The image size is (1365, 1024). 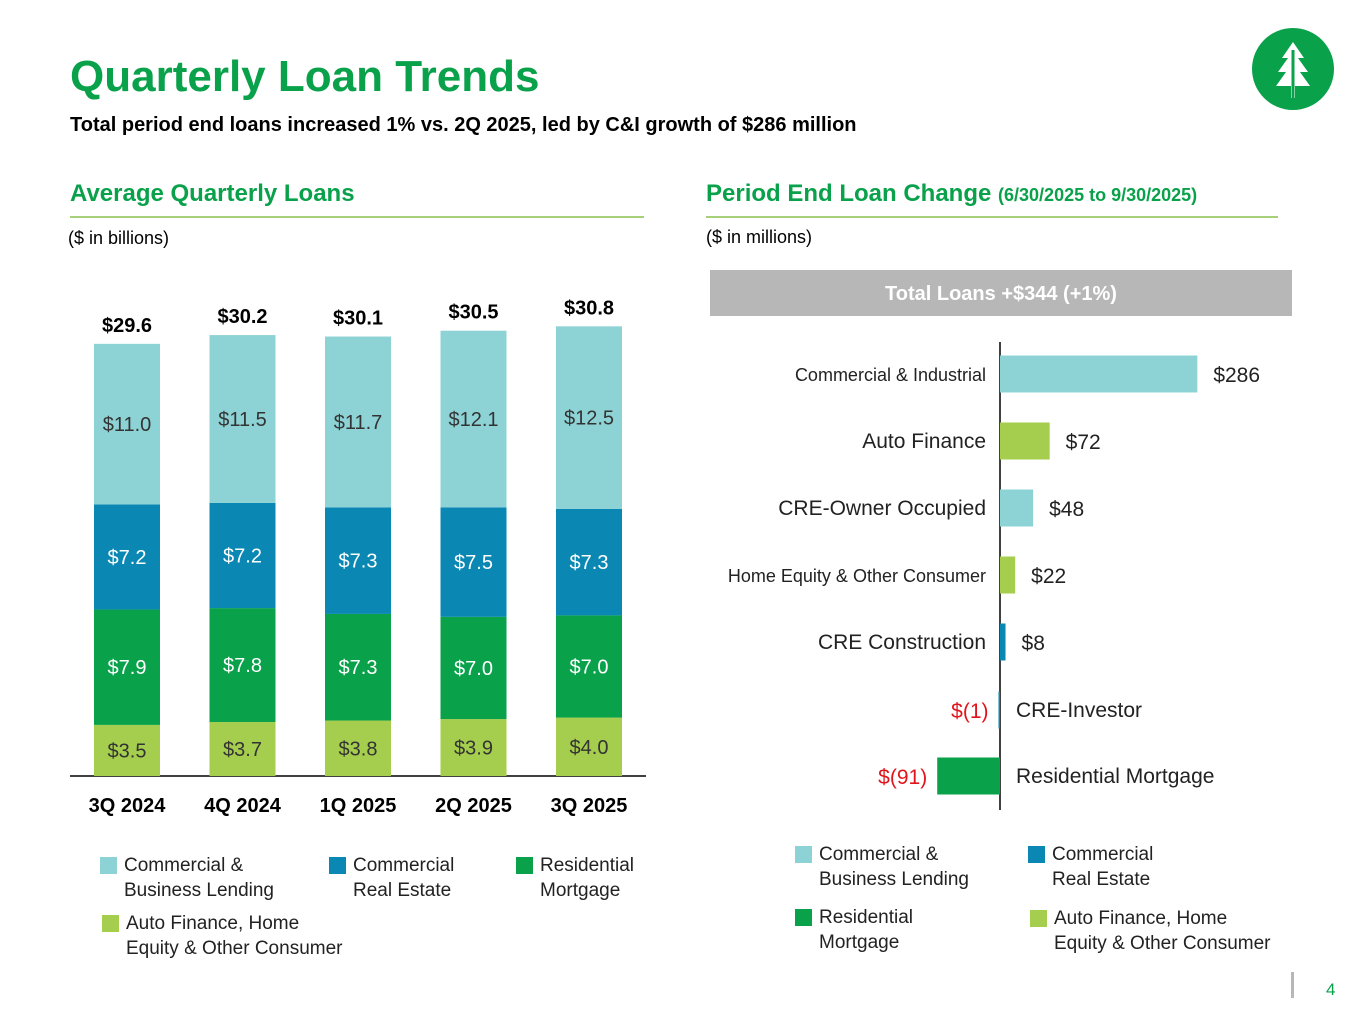 What do you see at coordinates (1098, 195) in the screenshot?
I see `right-section-title-dates: (6/30/2025 to 9/30/2025)` at bounding box center [1098, 195].